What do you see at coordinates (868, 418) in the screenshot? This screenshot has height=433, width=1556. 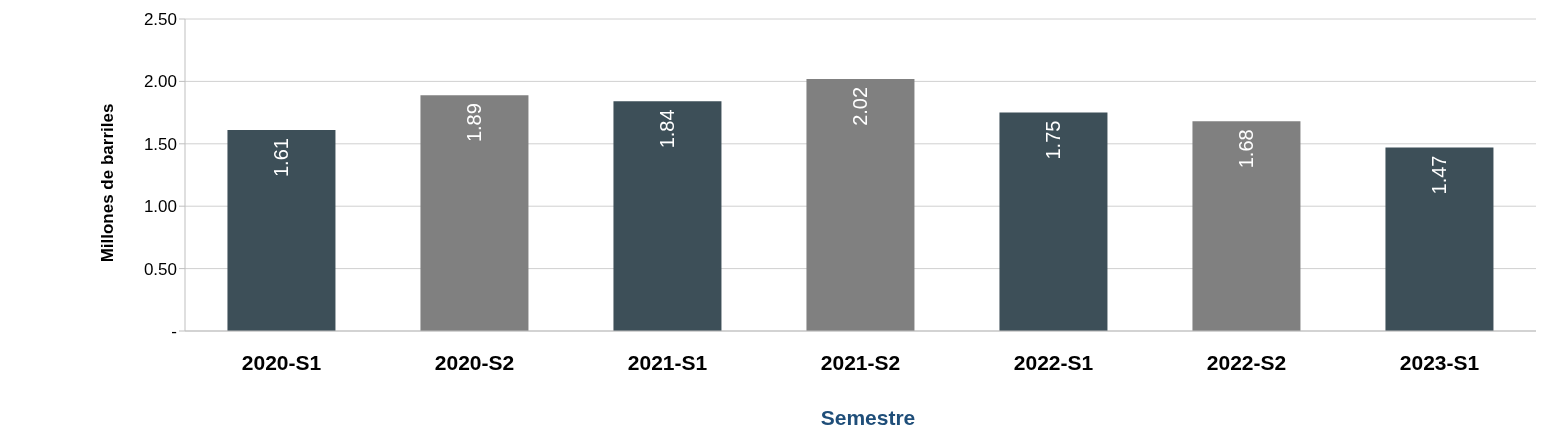 I see `x-axis-title: Semestre` at bounding box center [868, 418].